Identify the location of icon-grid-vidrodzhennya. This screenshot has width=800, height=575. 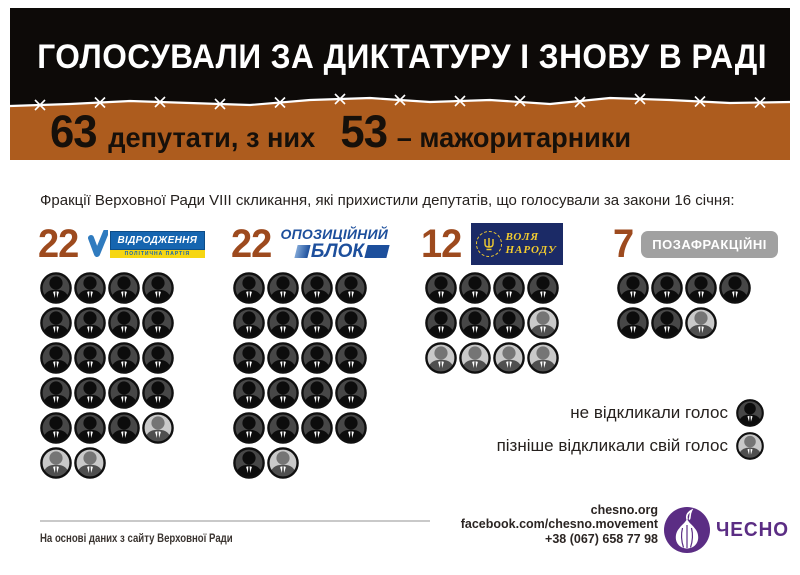
(107, 375).